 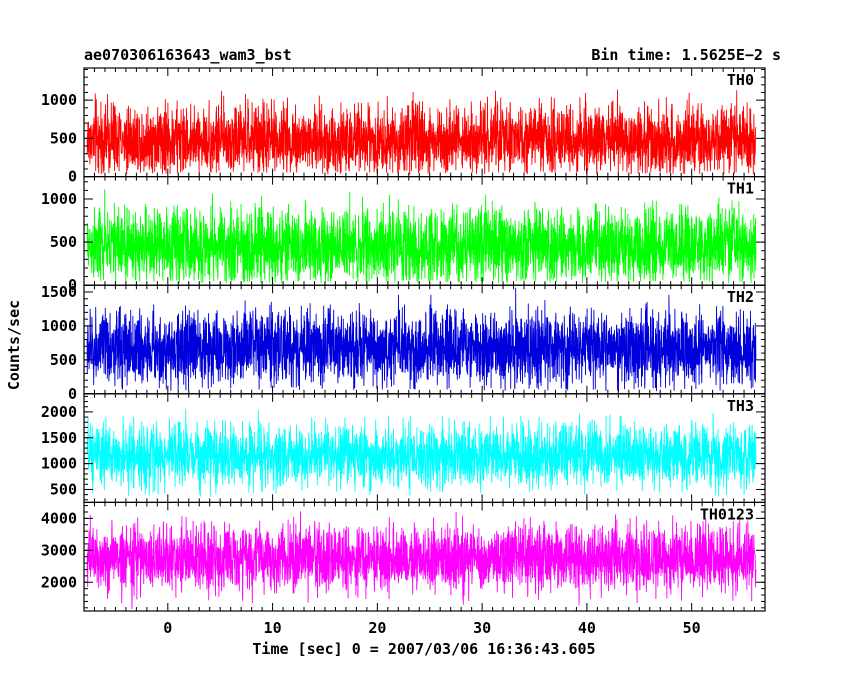 What do you see at coordinates (692, 628) in the screenshot?
I see `x-tick-label: 50` at bounding box center [692, 628].